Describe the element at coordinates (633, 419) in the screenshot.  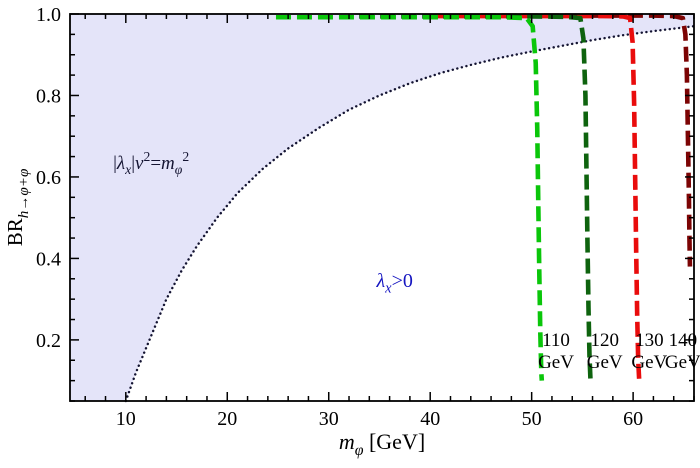
I see `x-tick-label: 60` at that location.